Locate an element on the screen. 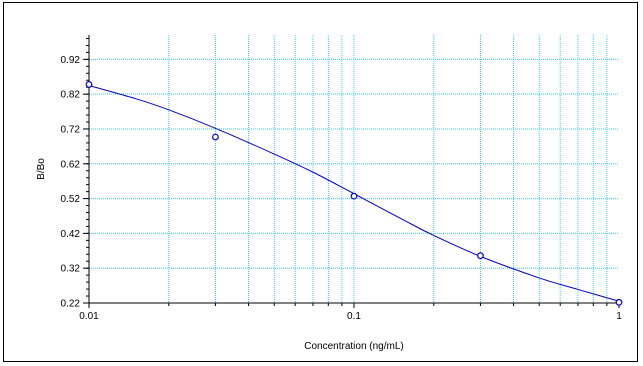  x-tick-label: 1 is located at coordinates (619, 316).